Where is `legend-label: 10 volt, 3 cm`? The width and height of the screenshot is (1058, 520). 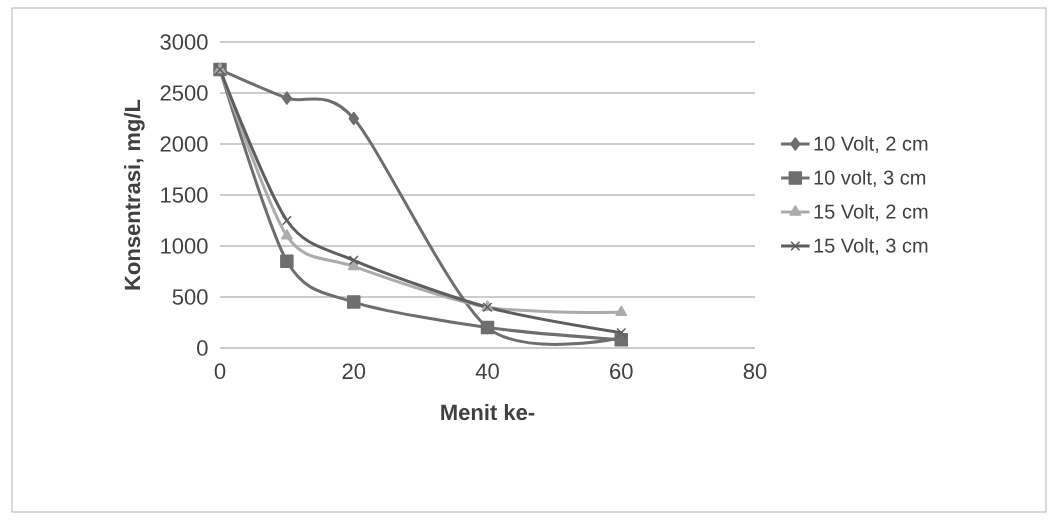 legend-label: 10 volt, 3 cm is located at coordinates (870, 179).